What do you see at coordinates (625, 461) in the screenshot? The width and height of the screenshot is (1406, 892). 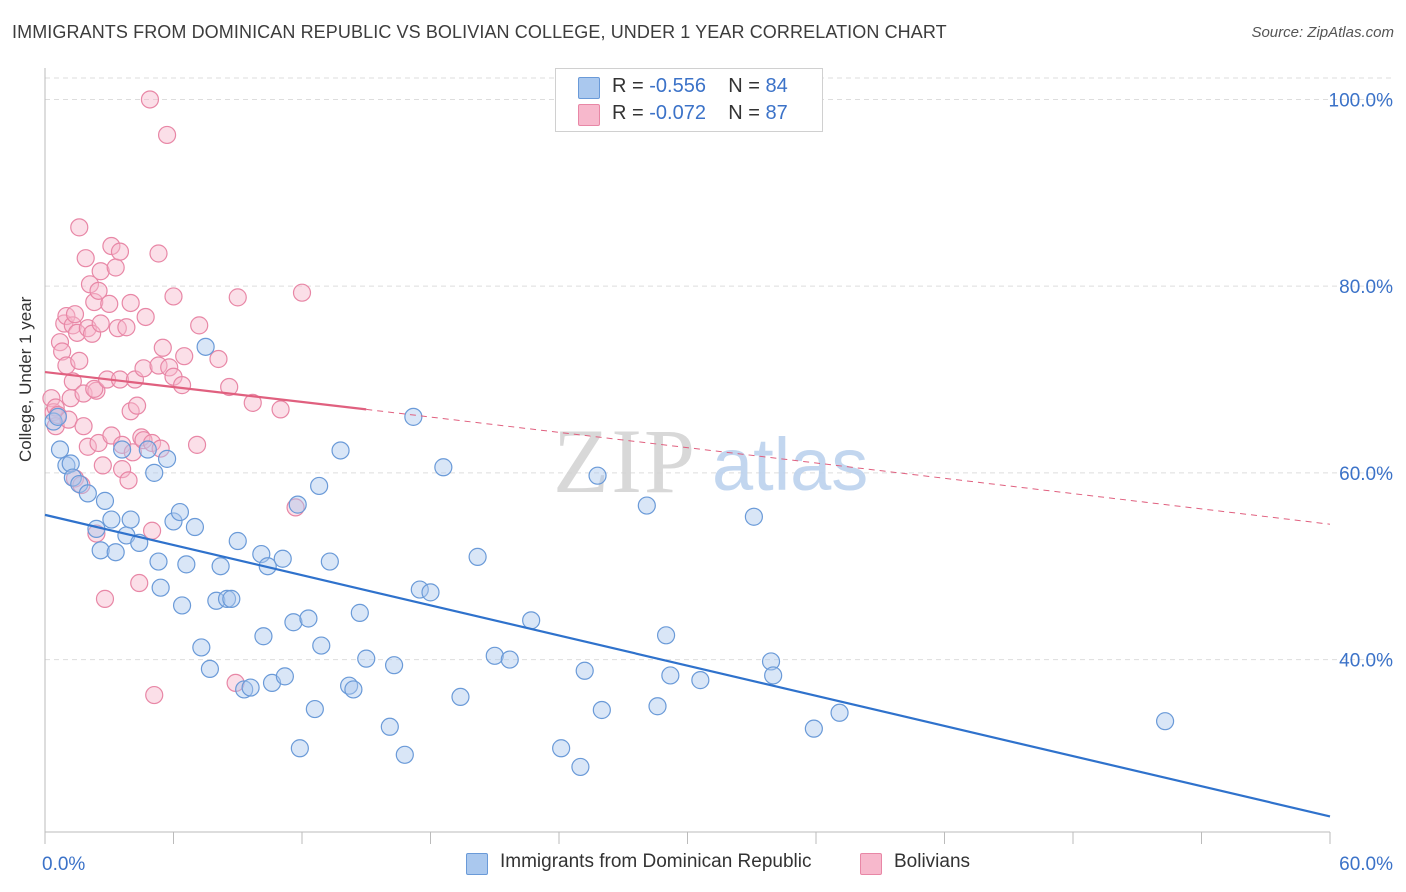 I see `watermark-zip: ZIP` at bounding box center [625, 461].